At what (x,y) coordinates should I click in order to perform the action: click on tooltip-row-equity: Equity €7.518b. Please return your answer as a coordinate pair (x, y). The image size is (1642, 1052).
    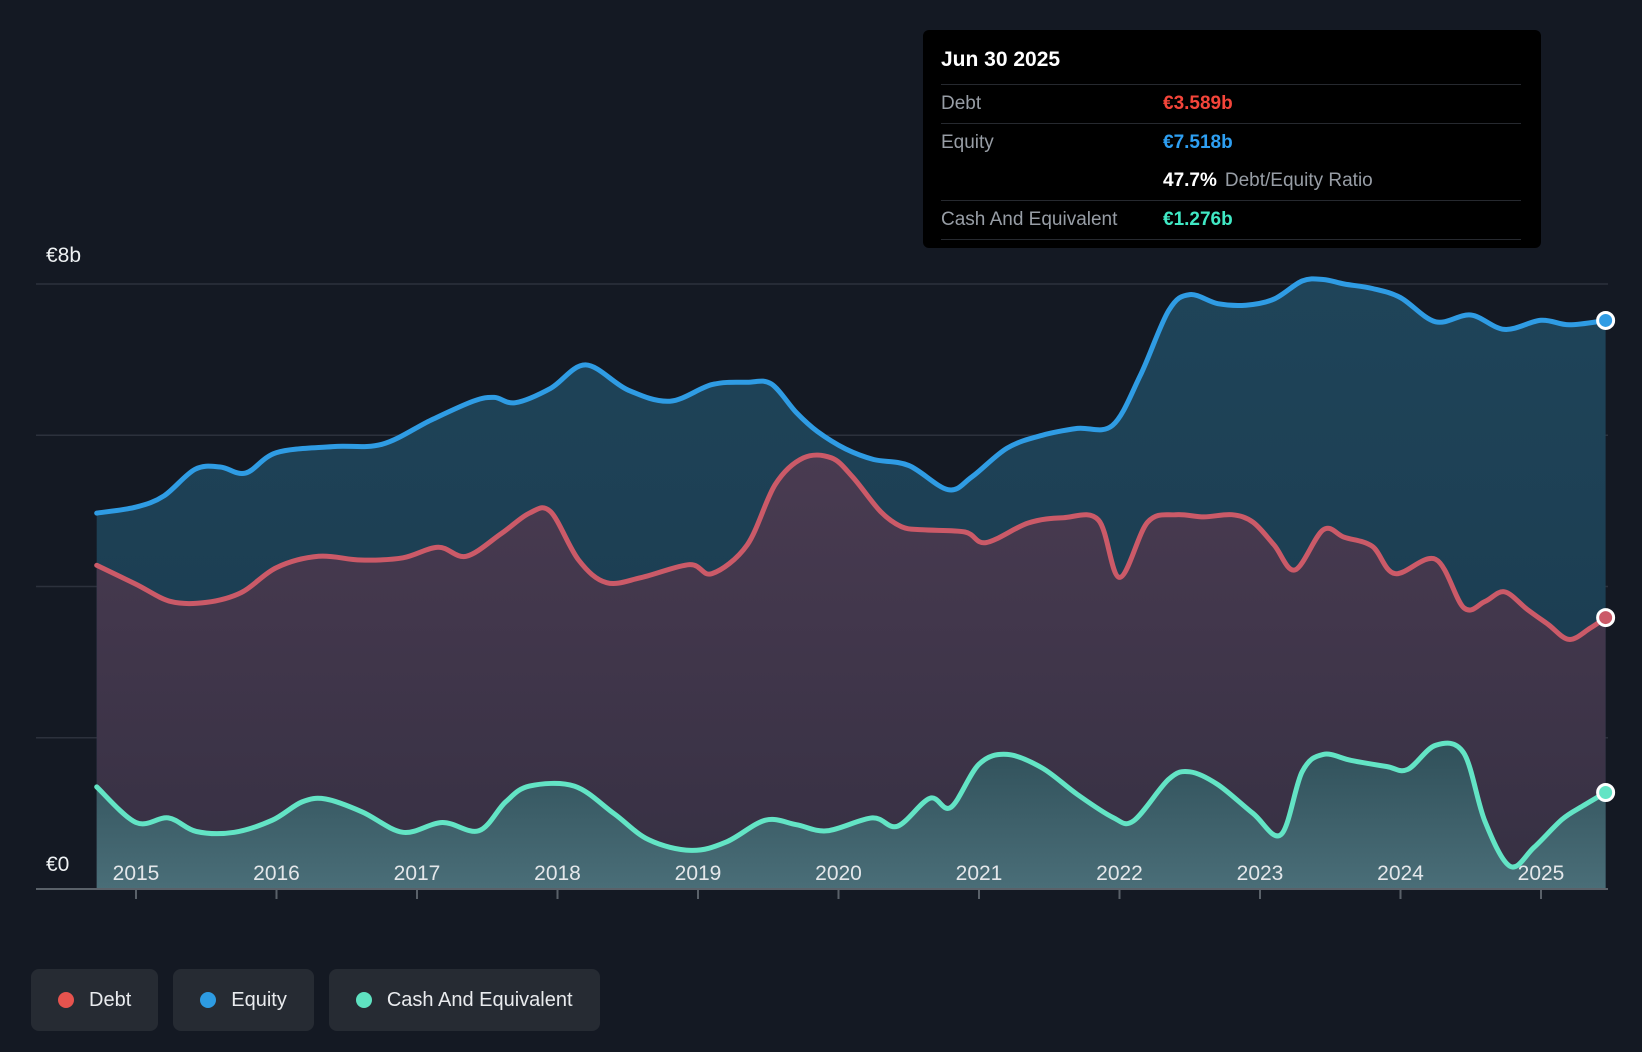
    Looking at the image, I should click on (1231, 142).